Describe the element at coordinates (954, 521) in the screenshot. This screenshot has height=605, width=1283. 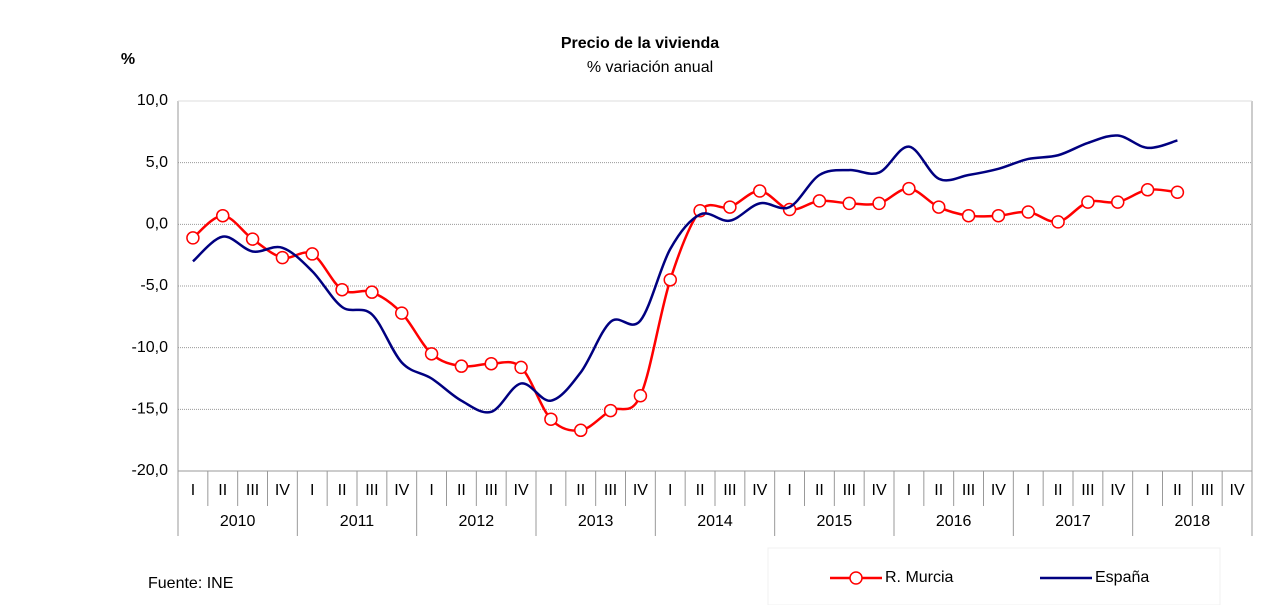
I see `year-label: 2016` at that location.